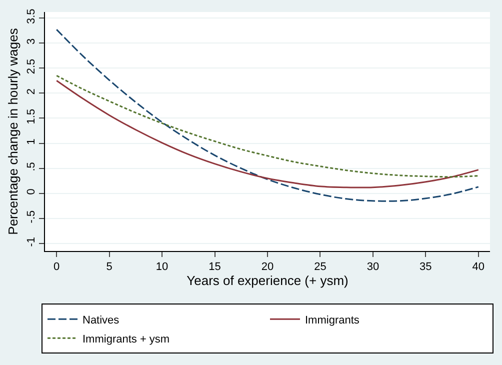 This screenshot has height=365, width=502. Describe the element at coordinates (32, 16) in the screenshot. I see `y-tick-label: 3.5` at that location.